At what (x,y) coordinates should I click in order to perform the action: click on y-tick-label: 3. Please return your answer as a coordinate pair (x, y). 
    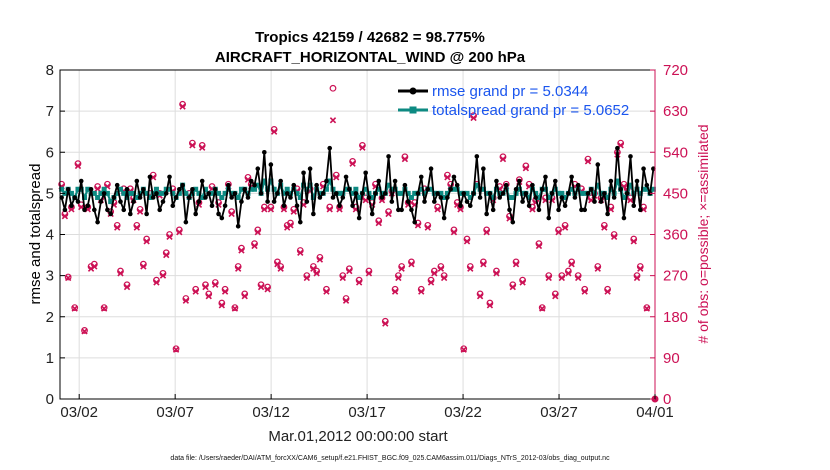
    Looking at the image, I should click on (50, 276).